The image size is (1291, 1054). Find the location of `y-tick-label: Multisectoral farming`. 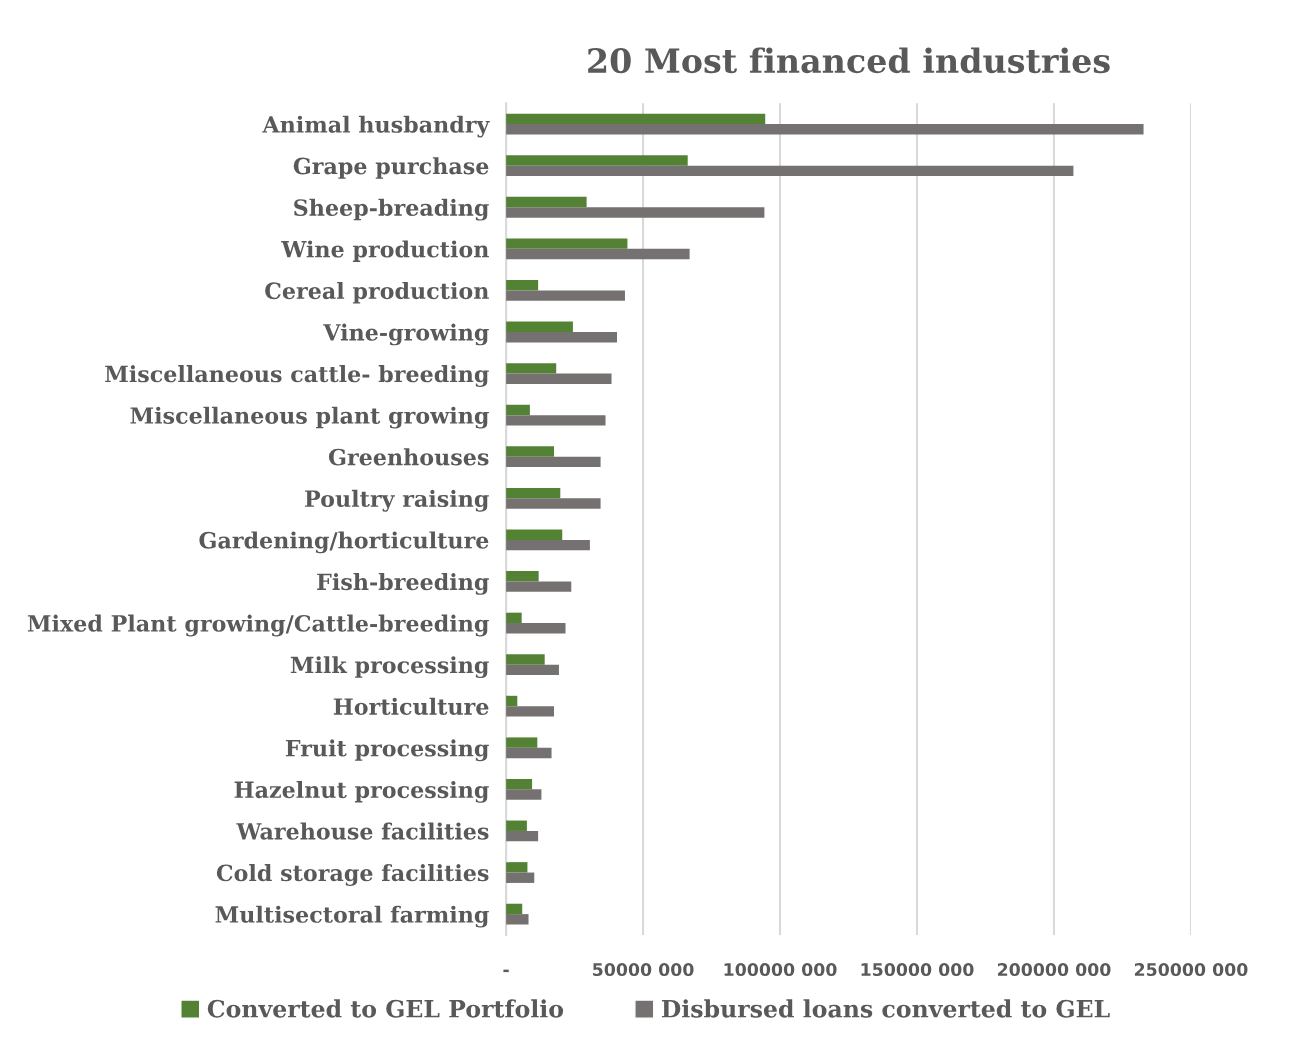

y-tick-label: Multisectoral farming is located at coordinates (352, 916).